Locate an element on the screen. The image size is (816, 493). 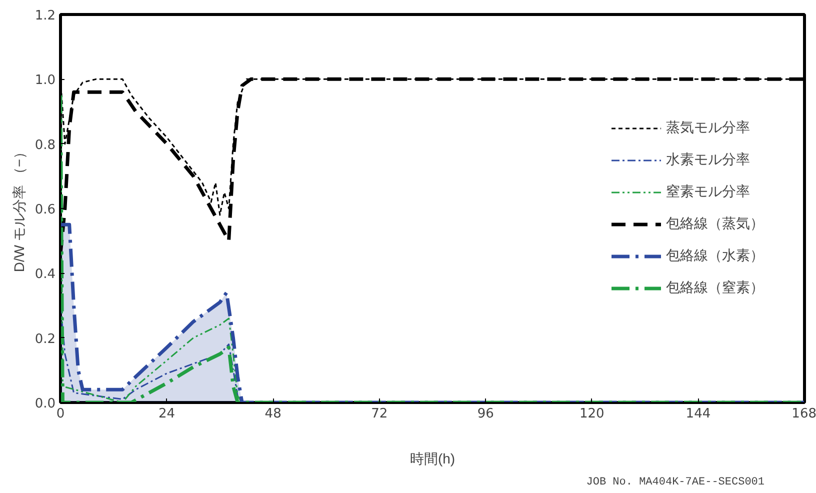
y-tick-label: 0.4 is located at coordinates (45, 274).